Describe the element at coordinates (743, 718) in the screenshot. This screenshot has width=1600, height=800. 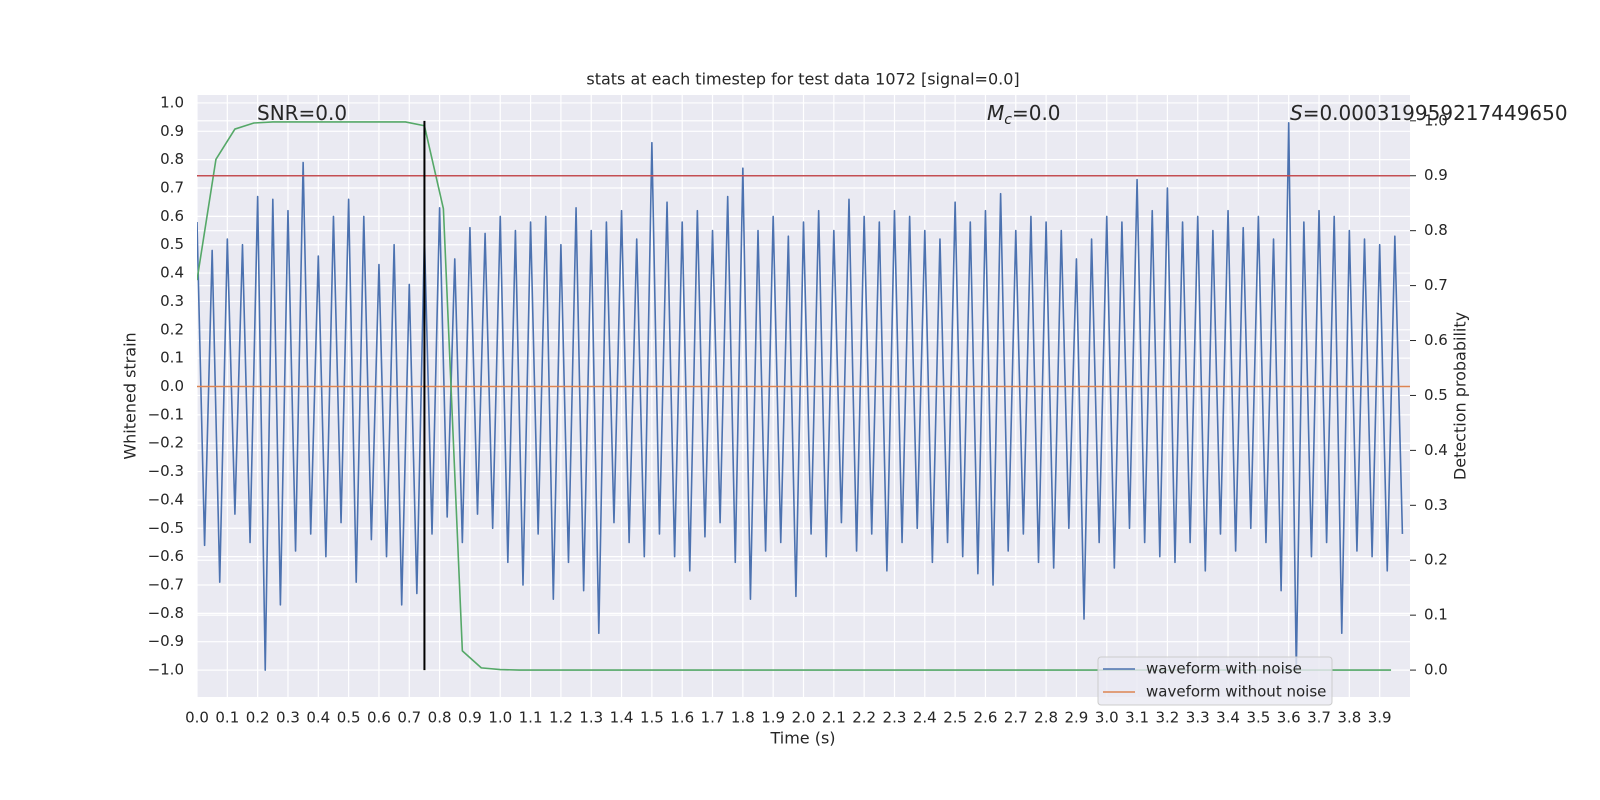
I see `x-tick-label: 1.8` at that location.